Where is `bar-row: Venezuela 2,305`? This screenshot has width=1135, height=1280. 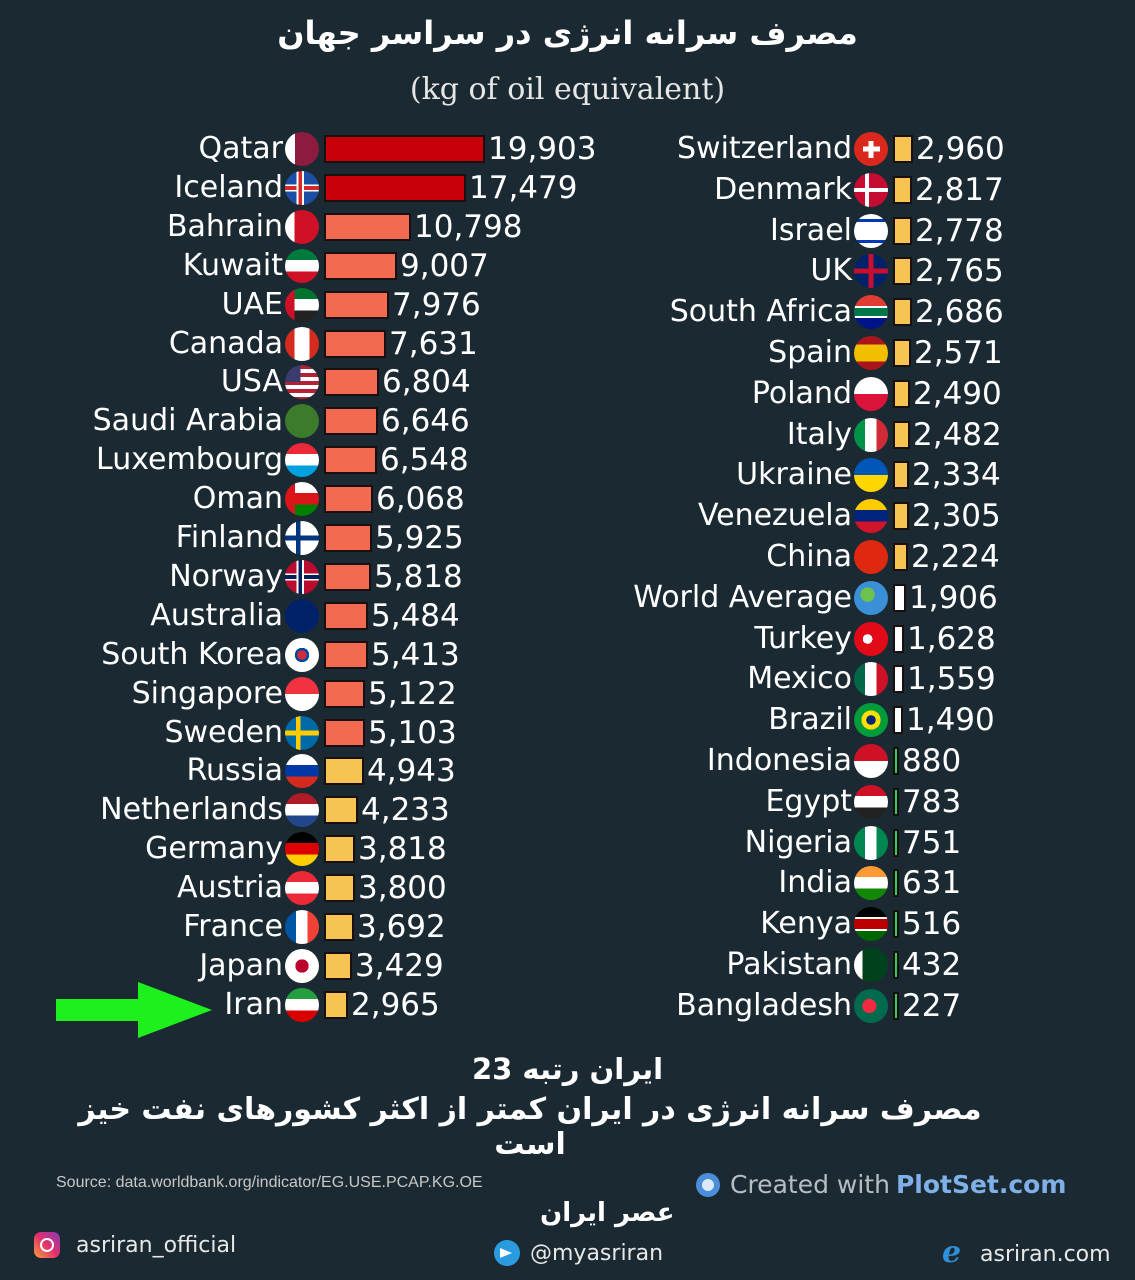 bar-row: Venezuela 2,305 is located at coordinates (820, 516).